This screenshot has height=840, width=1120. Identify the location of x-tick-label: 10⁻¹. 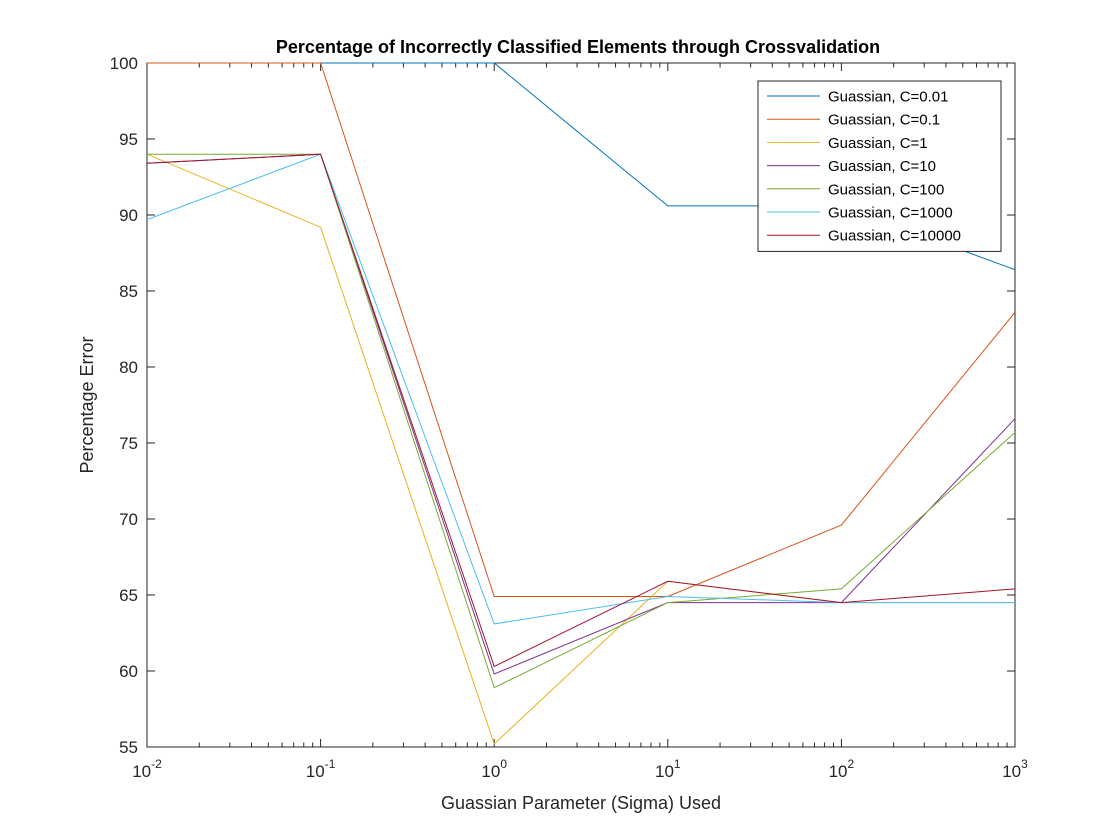
(321, 769).